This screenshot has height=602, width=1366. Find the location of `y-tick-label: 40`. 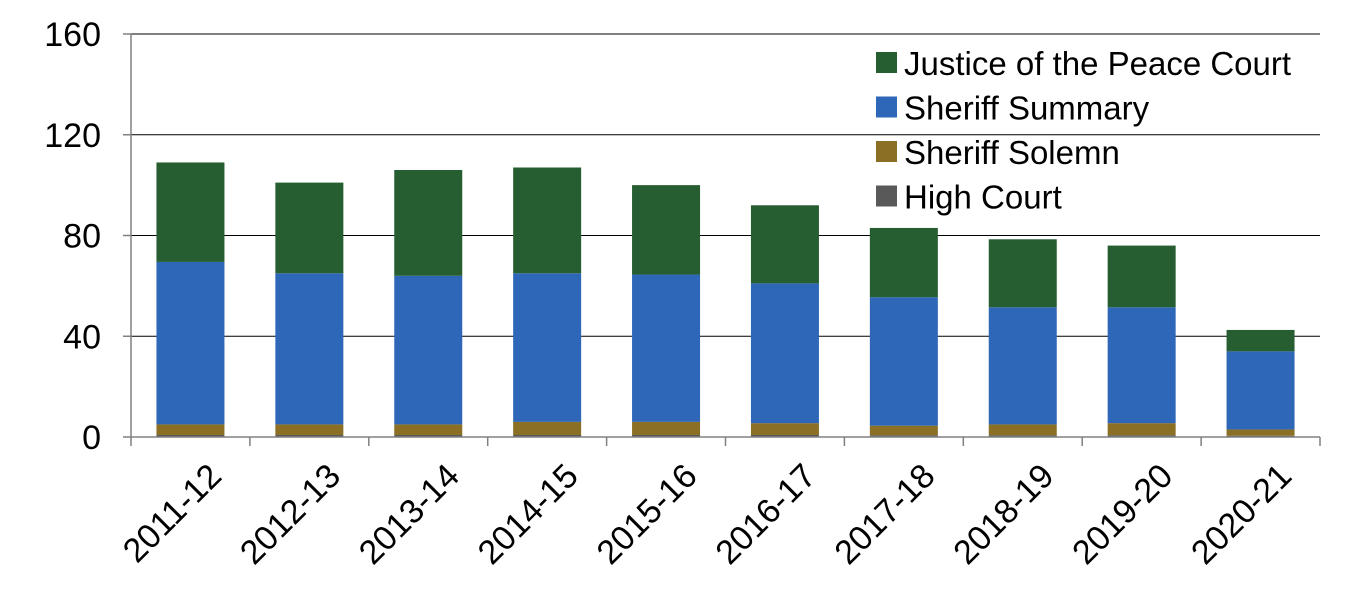

y-tick-label: 40 is located at coordinates (82, 337).